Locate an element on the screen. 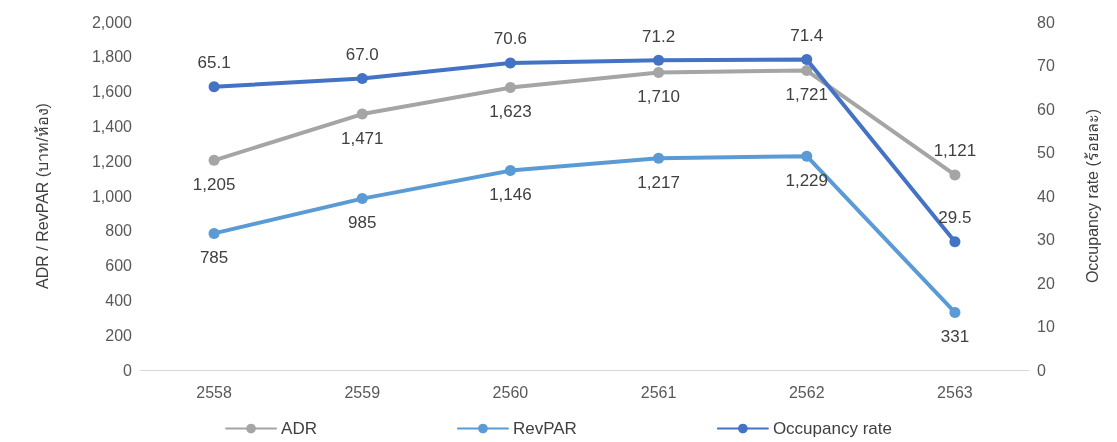 Image resolution: width=1117 pixels, height=442 pixels. data-label: 1,217 is located at coordinates (658, 182).